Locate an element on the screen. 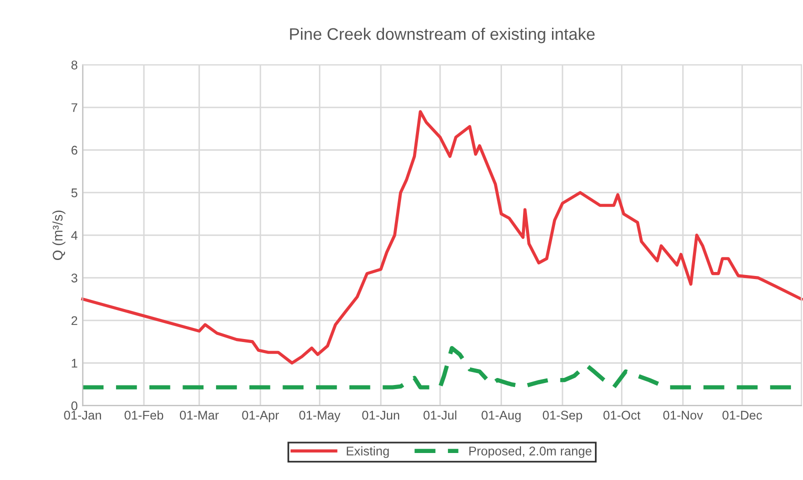  y-tick-label: 3 is located at coordinates (74, 278).